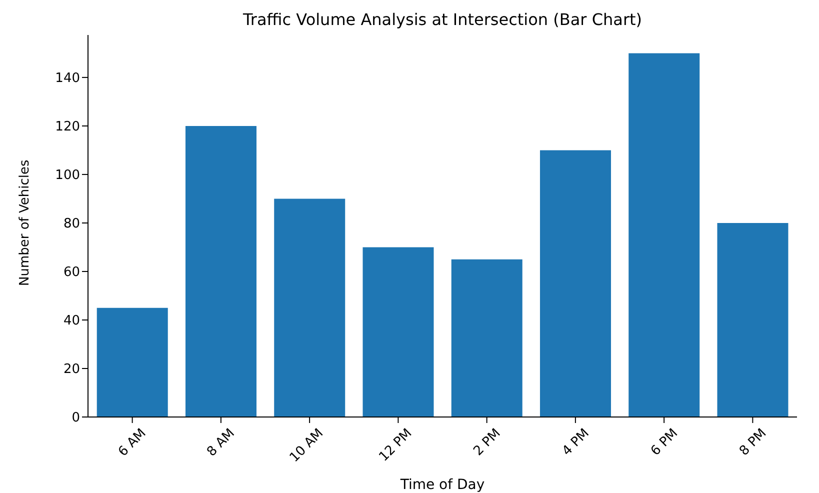  Describe the element at coordinates (442, 485) in the screenshot. I see `x-axis-title: Time of Day` at that location.